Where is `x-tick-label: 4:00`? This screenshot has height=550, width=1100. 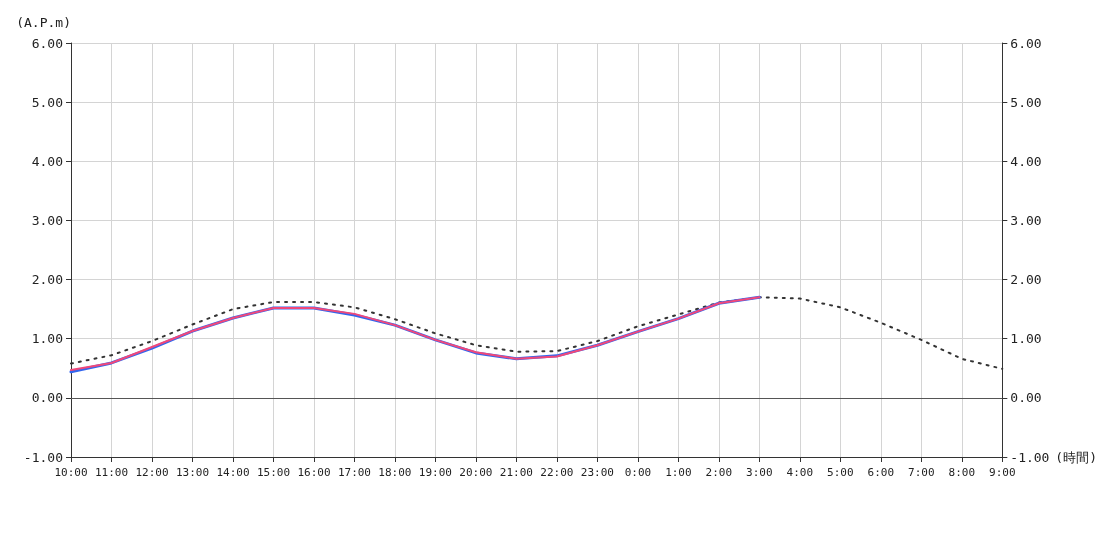 x-tick-label: 4:00 is located at coordinates (800, 472).